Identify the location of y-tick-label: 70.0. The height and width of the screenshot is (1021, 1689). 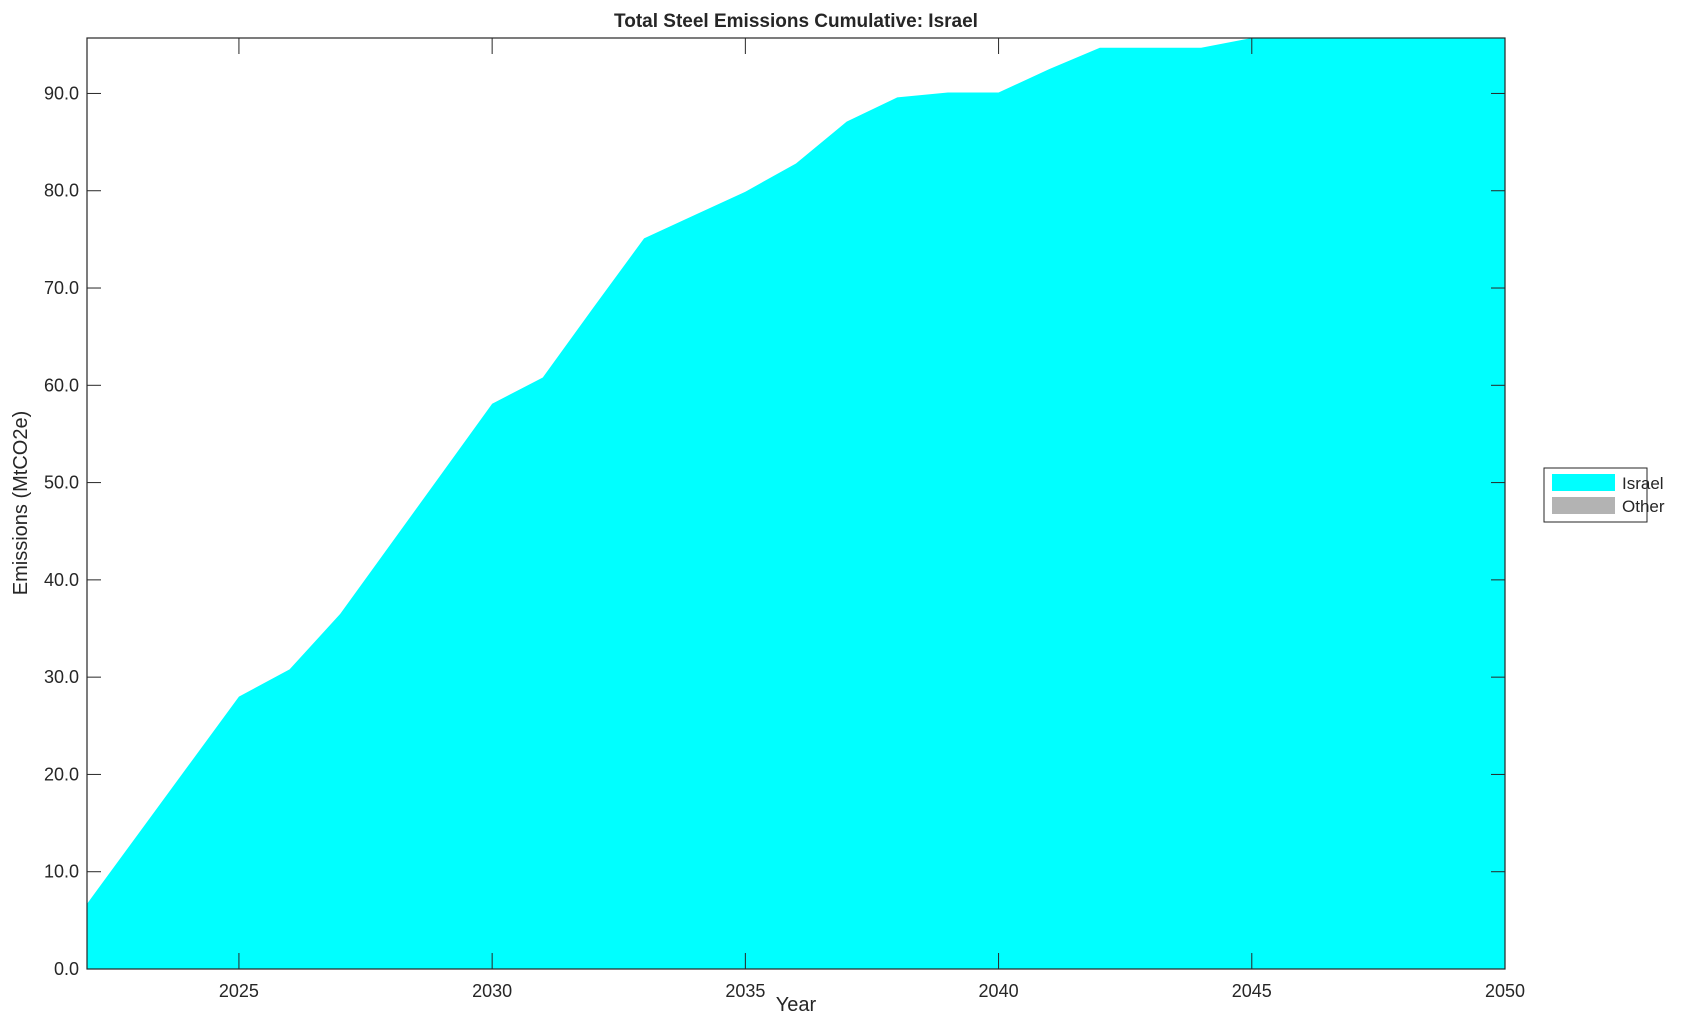
(61, 288).